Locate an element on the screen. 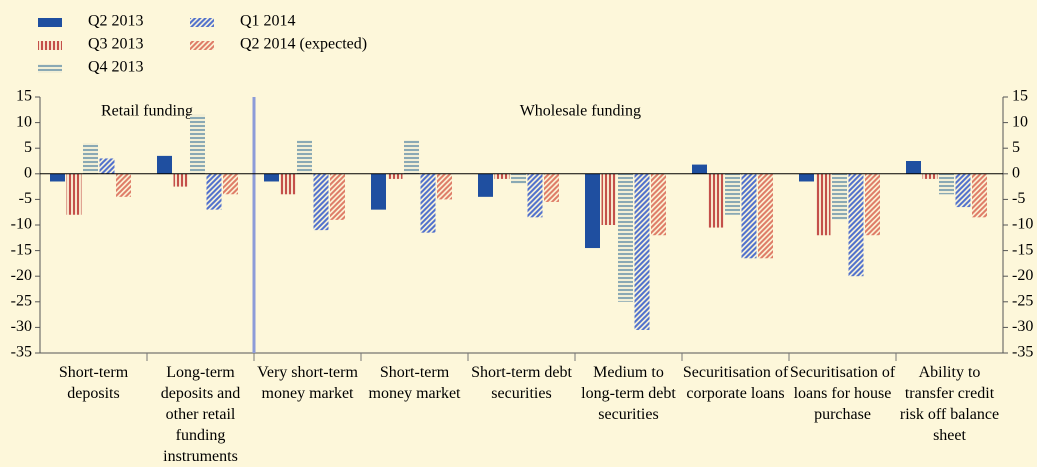 The width and height of the screenshot is (1037, 467). annotation: Wholesale funding is located at coordinates (580, 111).